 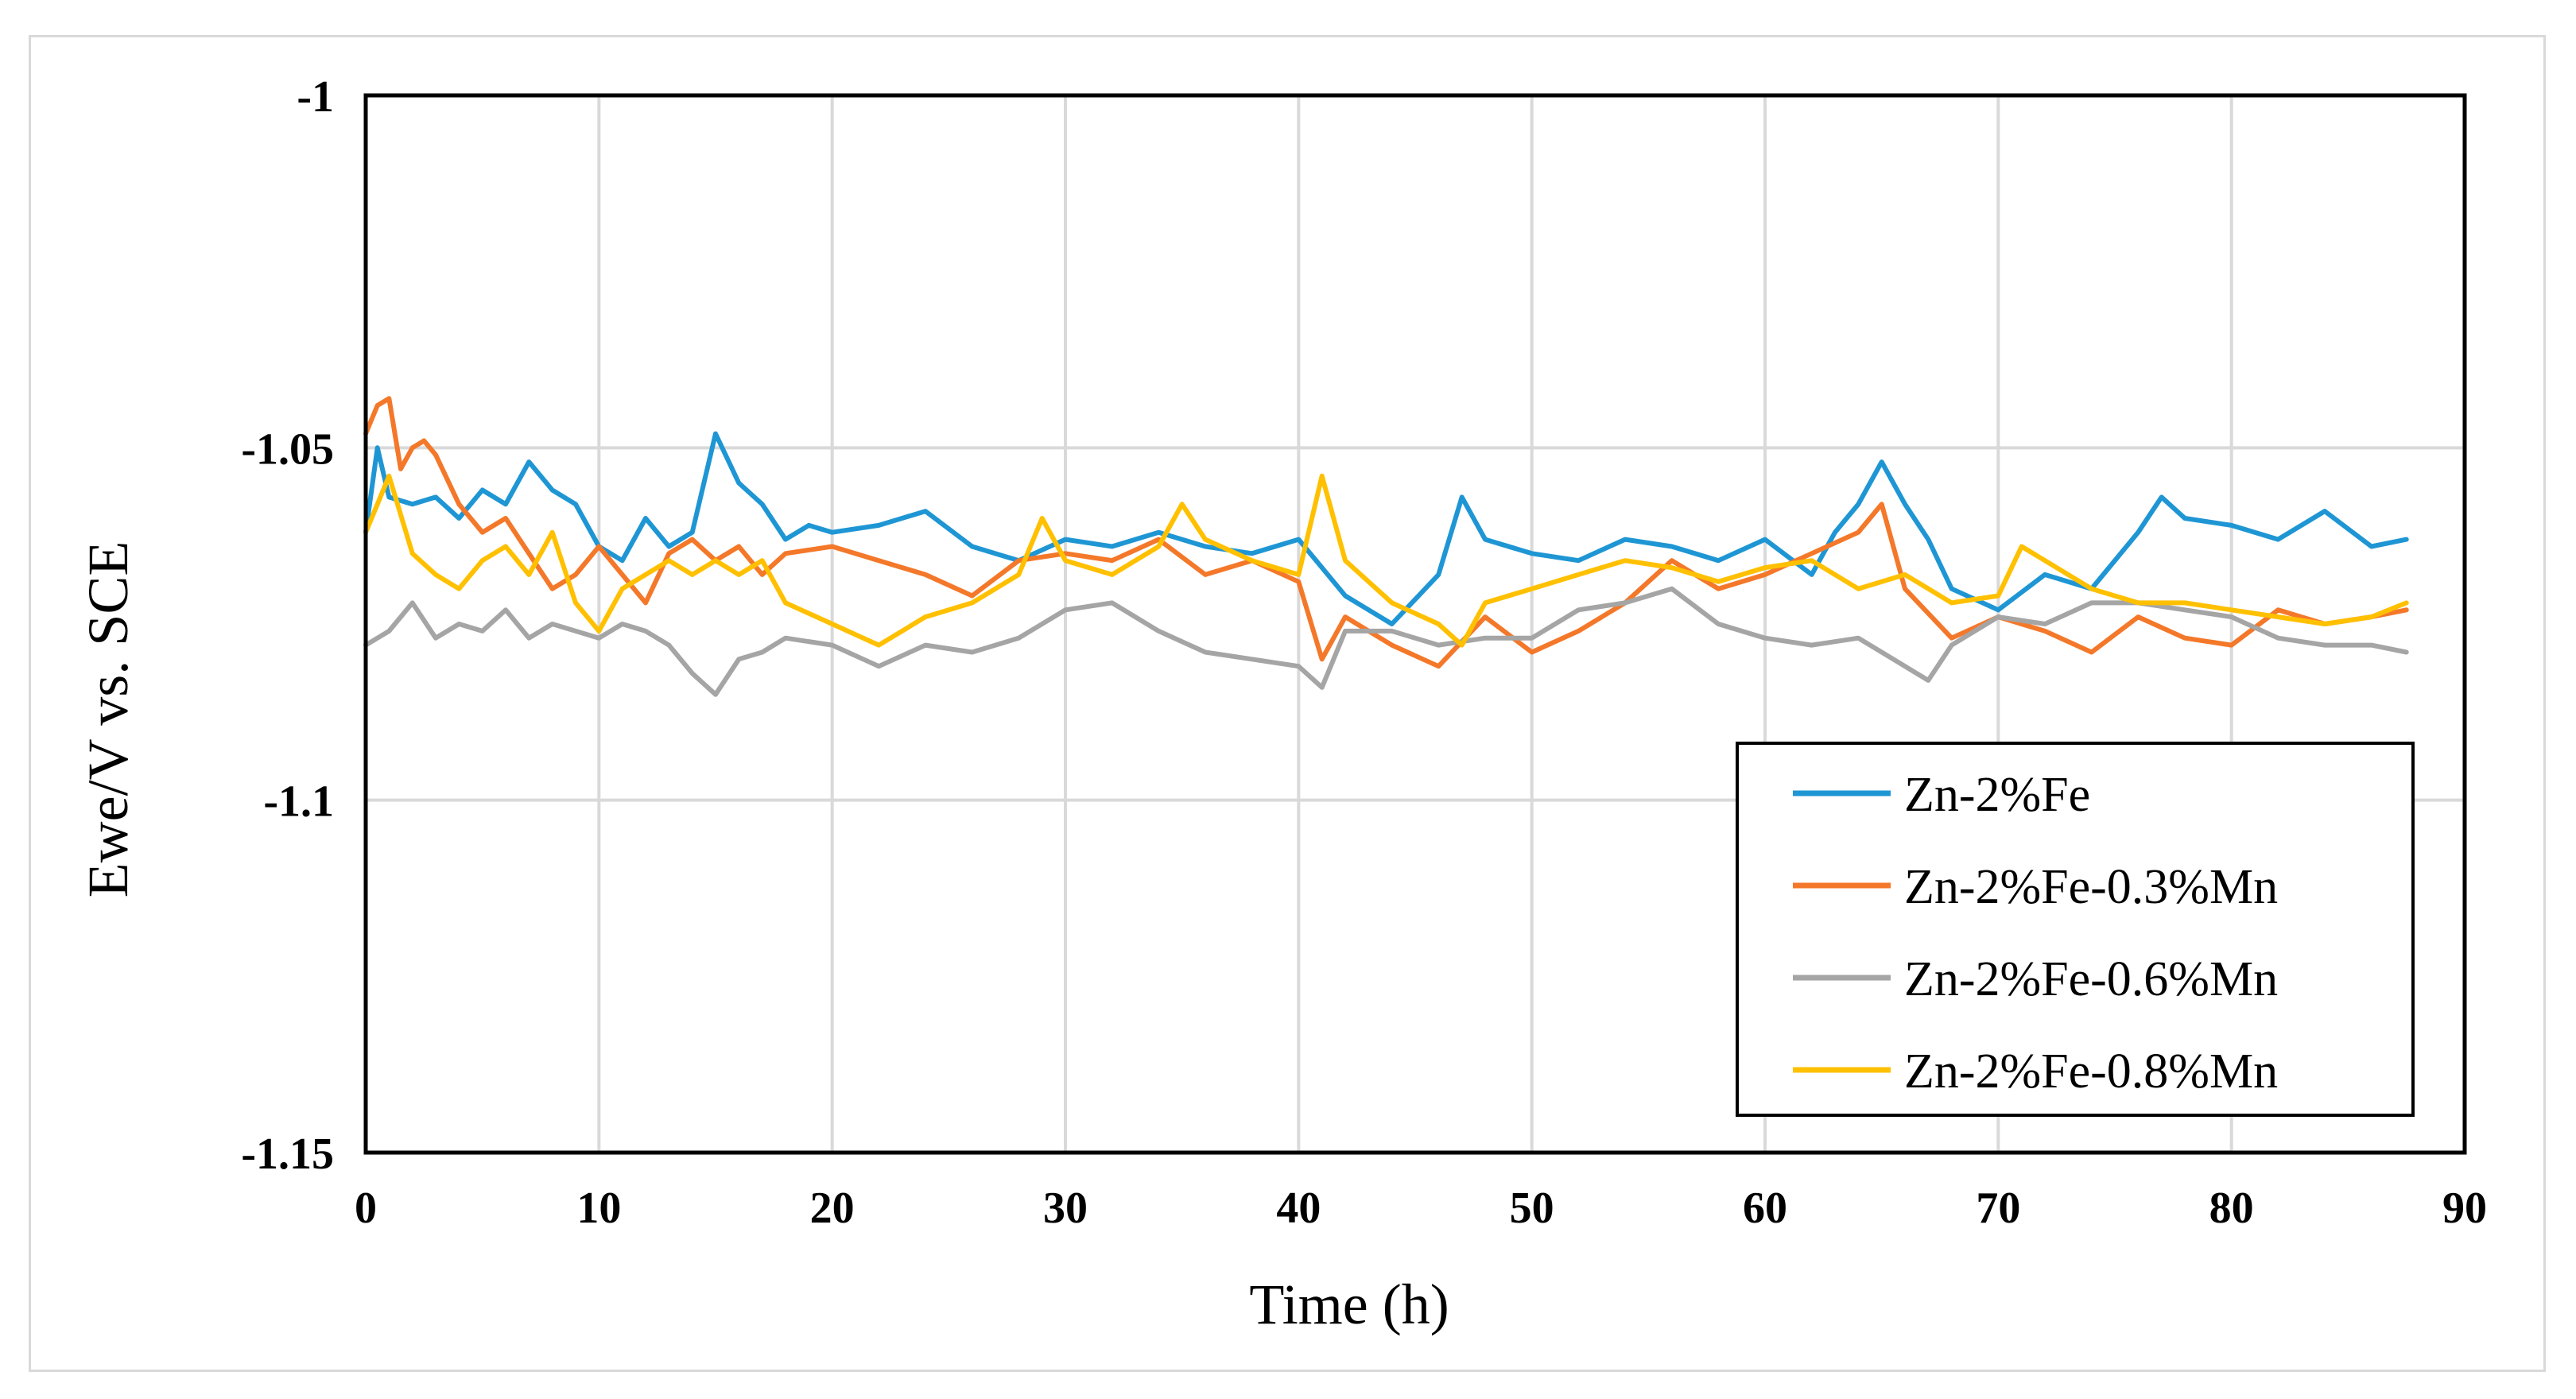 What do you see at coordinates (287, 1155) in the screenshot?
I see `y-tick-label: -1.15` at bounding box center [287, 1155].